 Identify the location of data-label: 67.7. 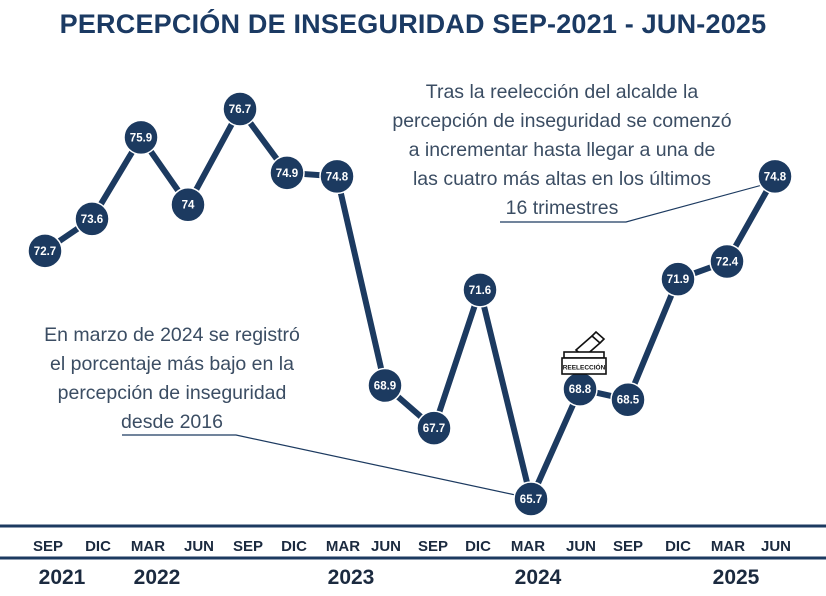
(434, 429).